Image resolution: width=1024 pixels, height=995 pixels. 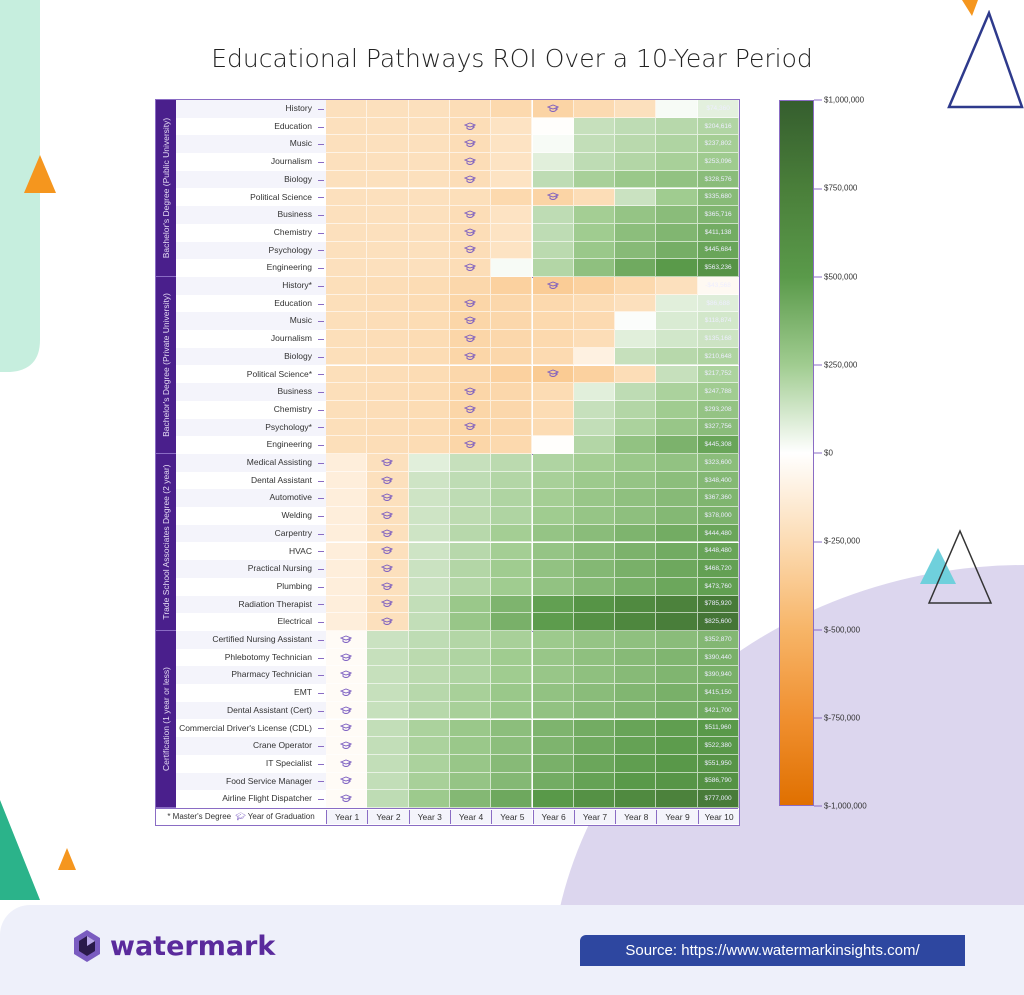 I want to click on legend-note: * Master's Degree 🎓︎ Year of Graduation, so click(x=241, y=817).